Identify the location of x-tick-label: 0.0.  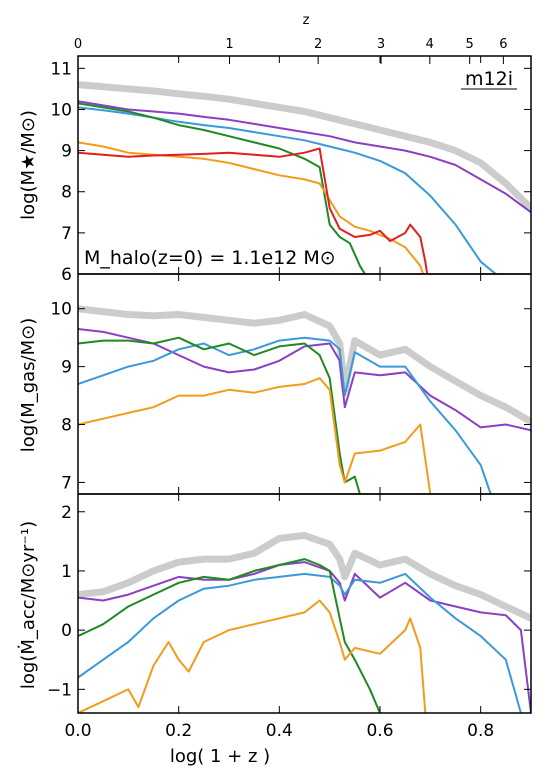
(77, 731).